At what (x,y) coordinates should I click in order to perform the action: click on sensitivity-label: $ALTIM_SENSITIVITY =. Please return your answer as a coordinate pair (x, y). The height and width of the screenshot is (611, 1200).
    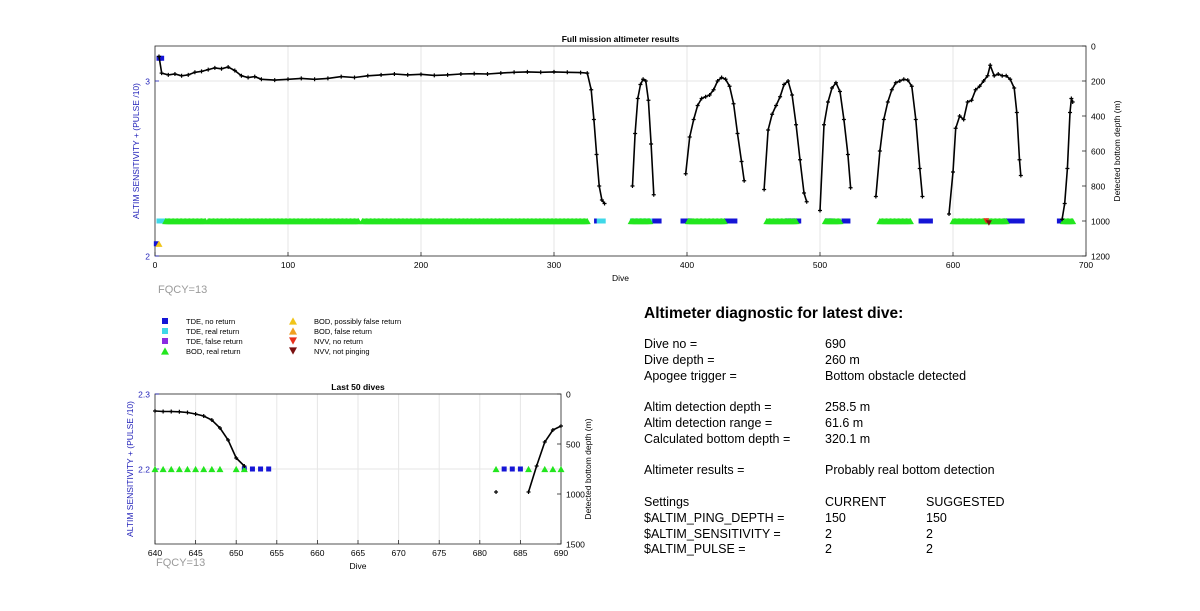
    Looking at the image, I should click on (712, 533).